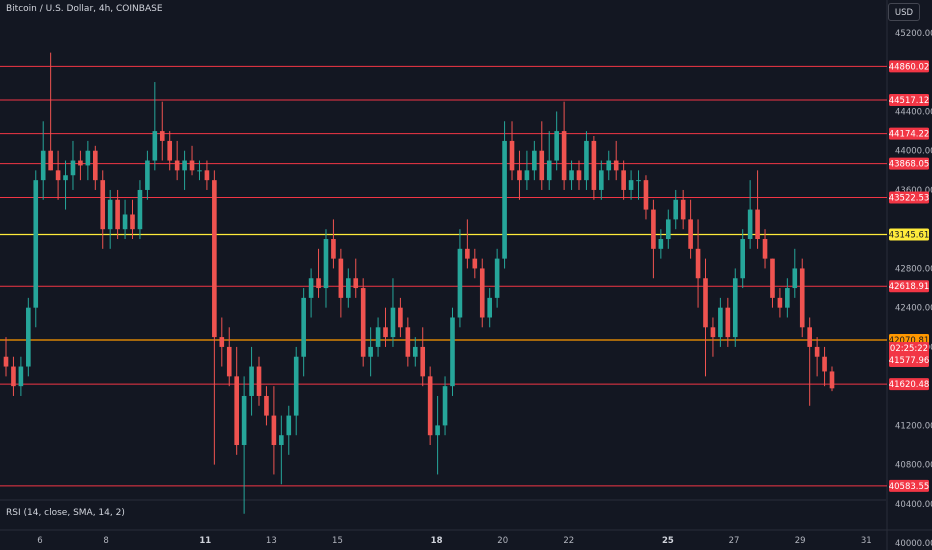  I want to click on price-level-badge: 43868.05, so click(909, 163).